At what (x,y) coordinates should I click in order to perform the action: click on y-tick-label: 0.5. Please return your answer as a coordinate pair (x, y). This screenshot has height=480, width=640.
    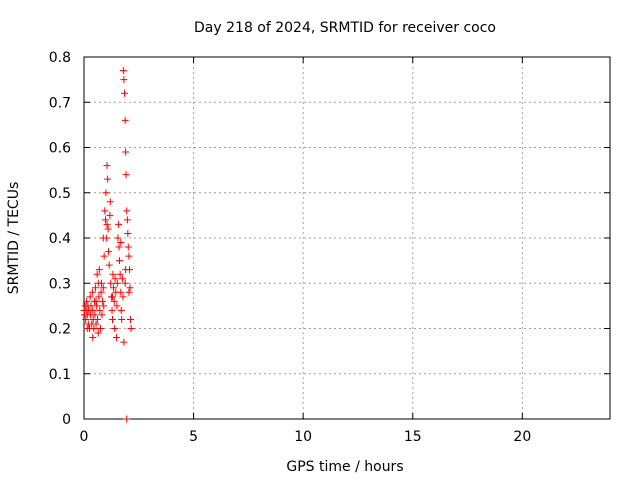
    Looking at the image, I should click on (60, 194).